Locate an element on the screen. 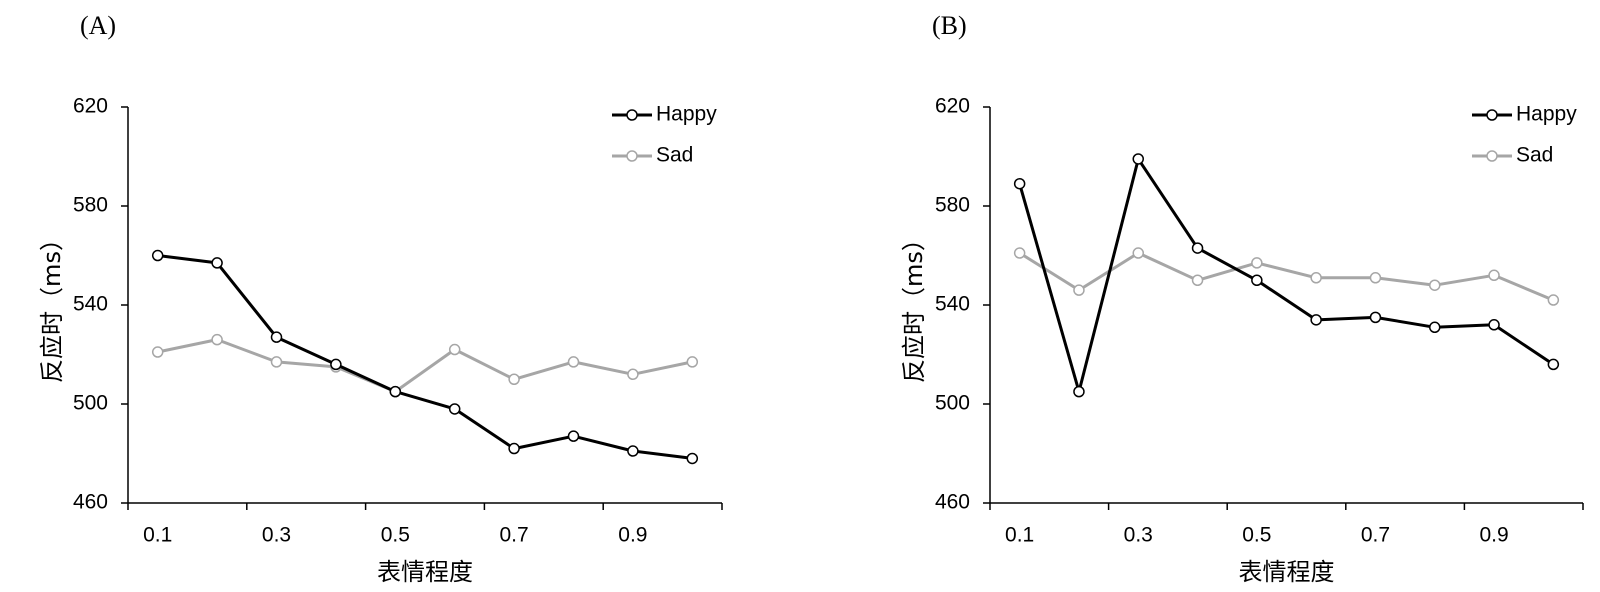 Image resolution: width=1600 pixels, height=592 pixels. panel-label: (A) is located at coordinates (98, 25).